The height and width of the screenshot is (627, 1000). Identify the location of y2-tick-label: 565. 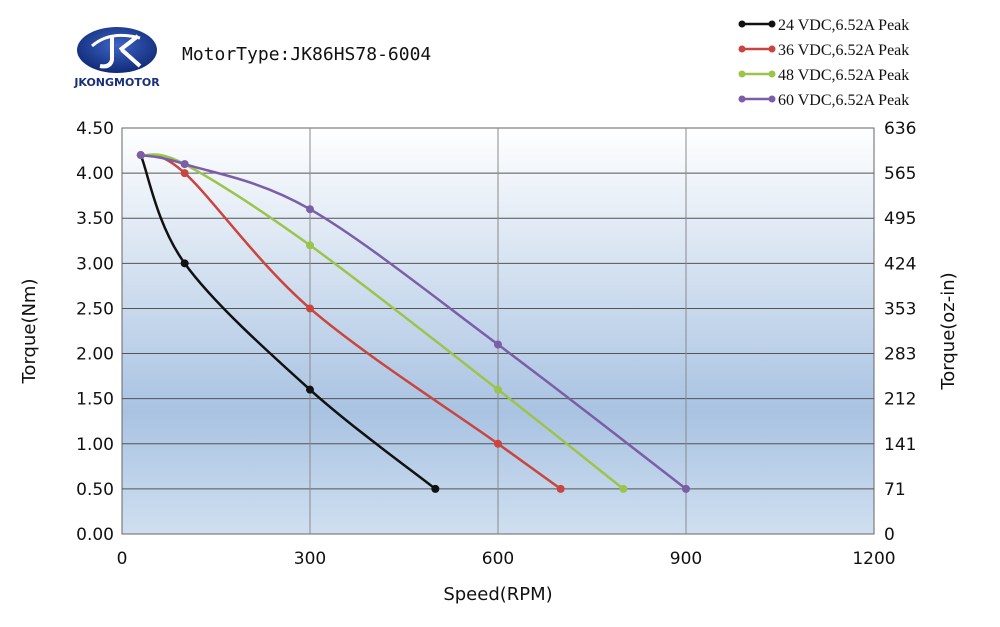
(900, 174).